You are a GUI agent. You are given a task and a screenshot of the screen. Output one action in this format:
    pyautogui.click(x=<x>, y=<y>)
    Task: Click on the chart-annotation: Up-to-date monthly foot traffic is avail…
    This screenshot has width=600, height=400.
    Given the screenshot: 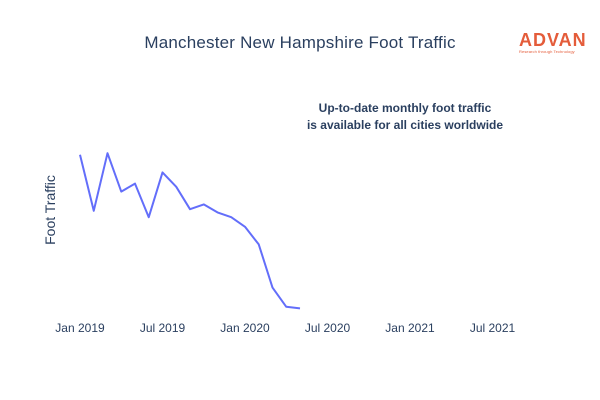 What is the action you would take?
    pyautogui.click(x=405, y=117)
    